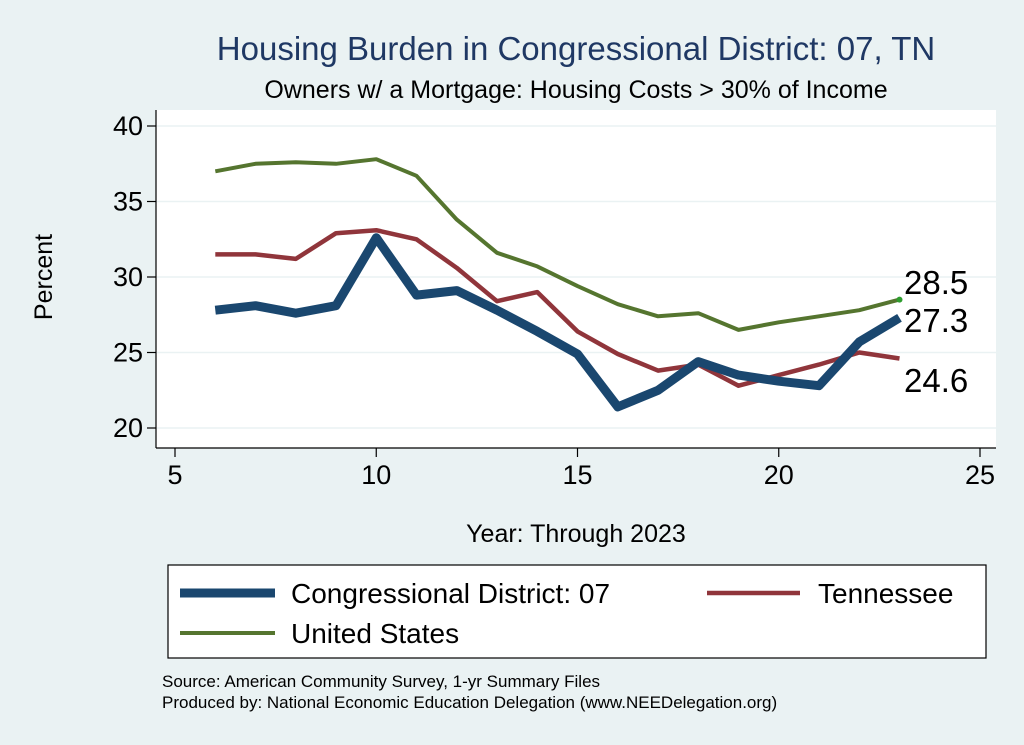 The width and height of the screenshot is (1024, 745). I want to click on x-tick-label: 10, so click(376, 475).